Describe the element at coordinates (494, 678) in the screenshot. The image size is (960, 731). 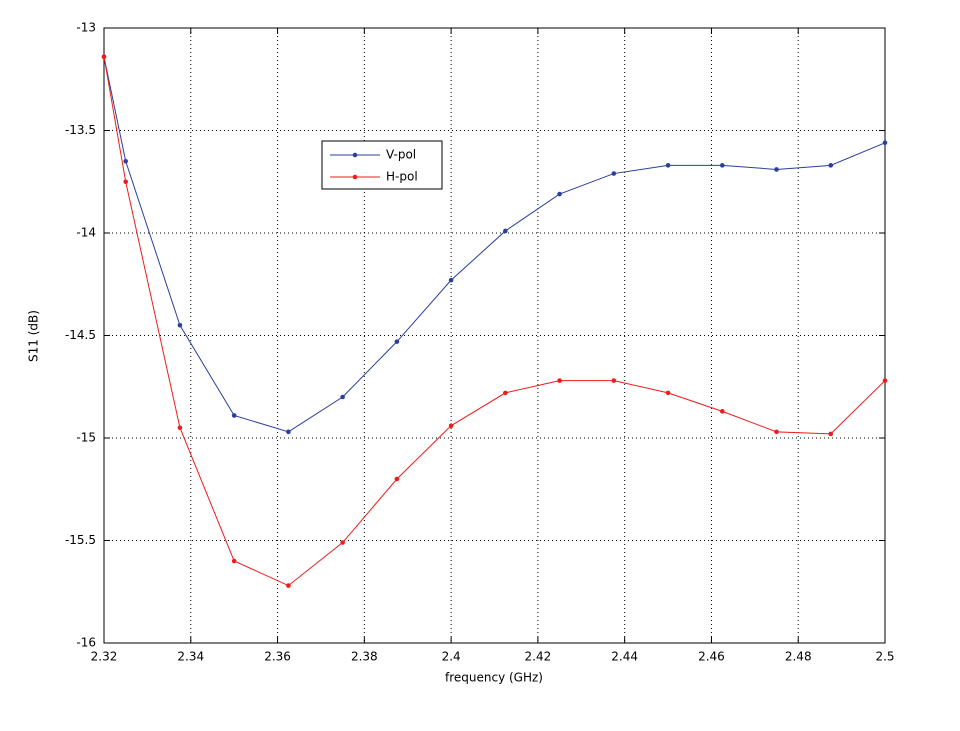
I see `x-axis-label: frequency (GHz)` at that location.